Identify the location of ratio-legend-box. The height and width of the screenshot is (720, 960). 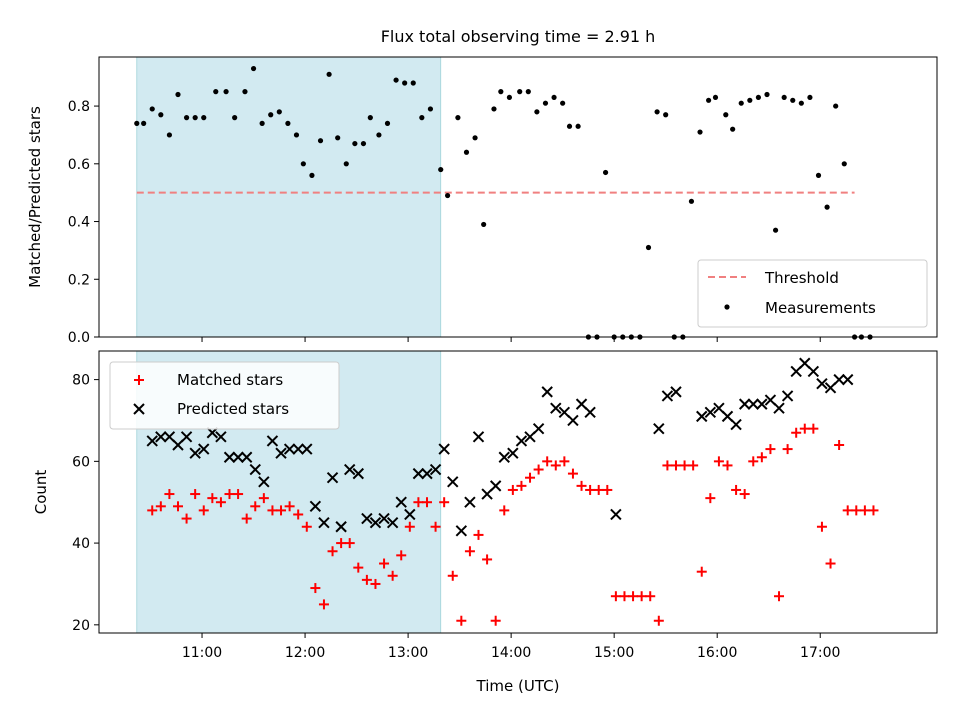
(812, 293).